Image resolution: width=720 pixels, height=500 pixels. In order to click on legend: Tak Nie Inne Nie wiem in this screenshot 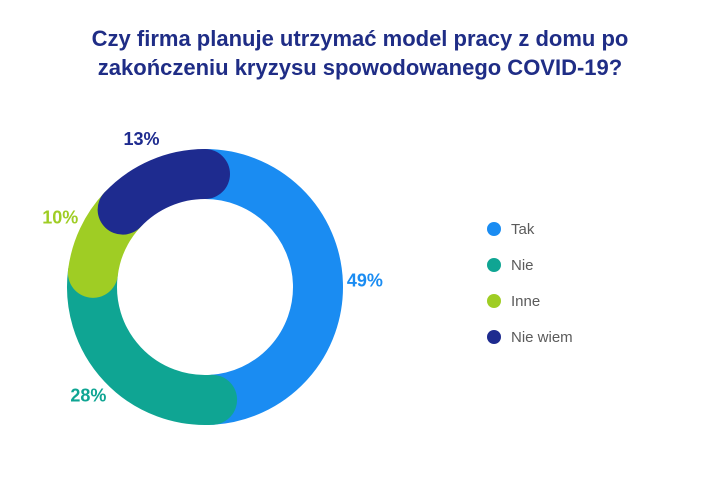, I will do `click(530, 283)`.